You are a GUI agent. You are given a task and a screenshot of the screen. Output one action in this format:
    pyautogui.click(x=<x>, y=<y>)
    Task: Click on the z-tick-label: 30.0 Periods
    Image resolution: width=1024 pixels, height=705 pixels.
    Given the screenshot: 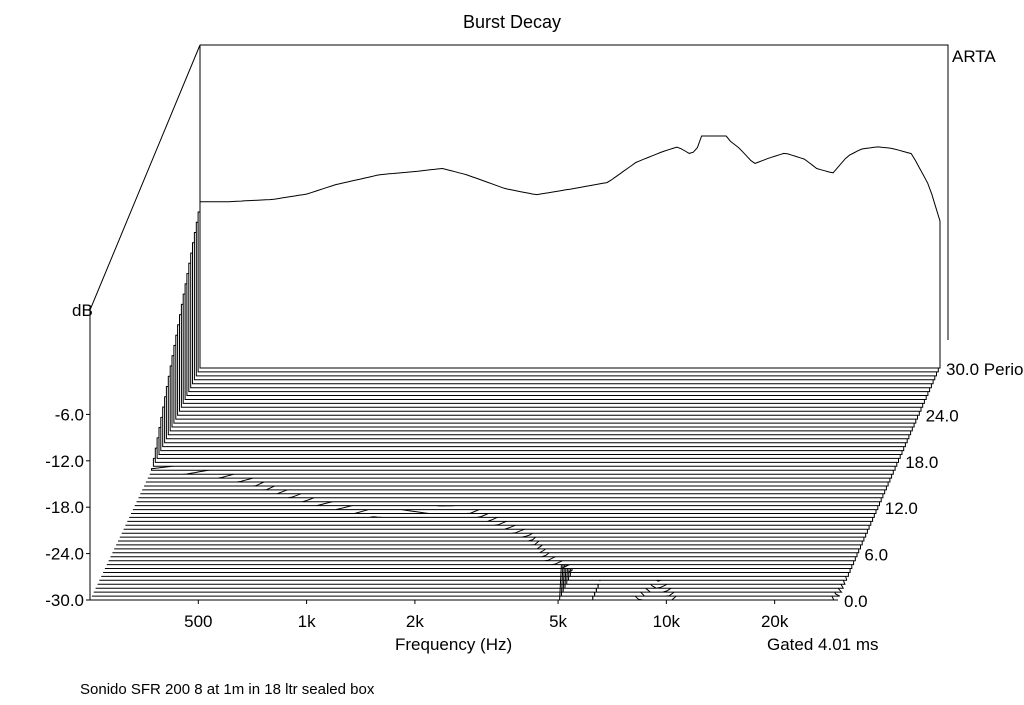 What is the action you would take?
    pyautogui.click(x=985, y=369)
    